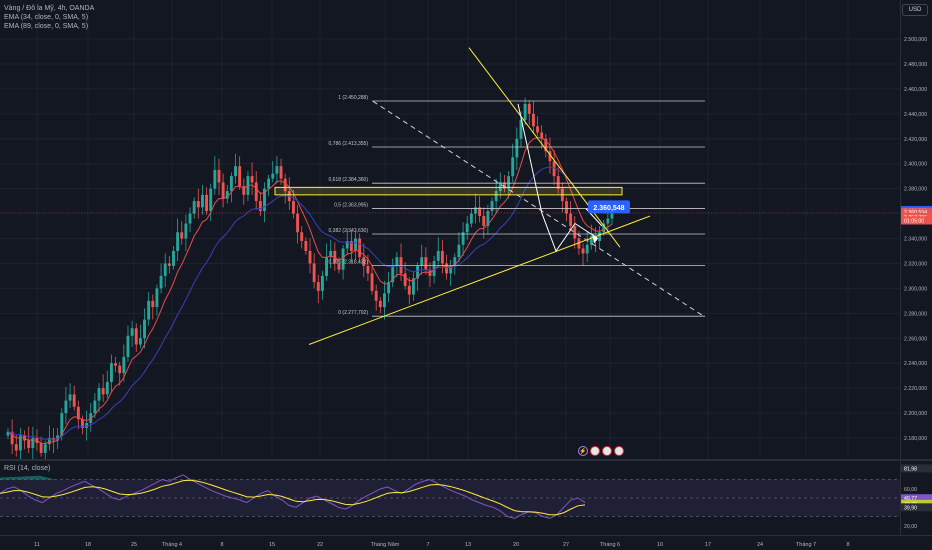 This screenshot has width=932, height=550. I want to click on fib-level-label: 0,618 (2.384,360), so click(349, 180).